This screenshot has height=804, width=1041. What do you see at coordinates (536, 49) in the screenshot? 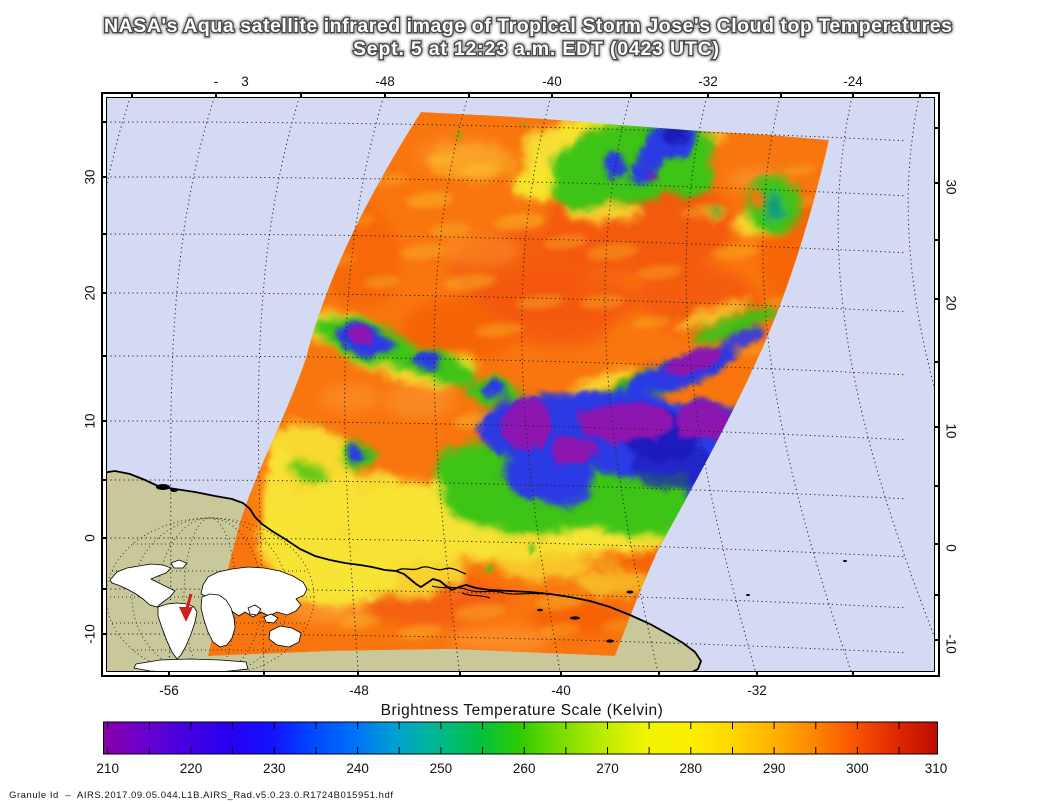
I see `svg-text:Sept. 5 at 12:23 a.m. EDT (042: Sept. 5 at 12:23 a.m. EDT (0423 UTC)` at bounding box center [536, 49].